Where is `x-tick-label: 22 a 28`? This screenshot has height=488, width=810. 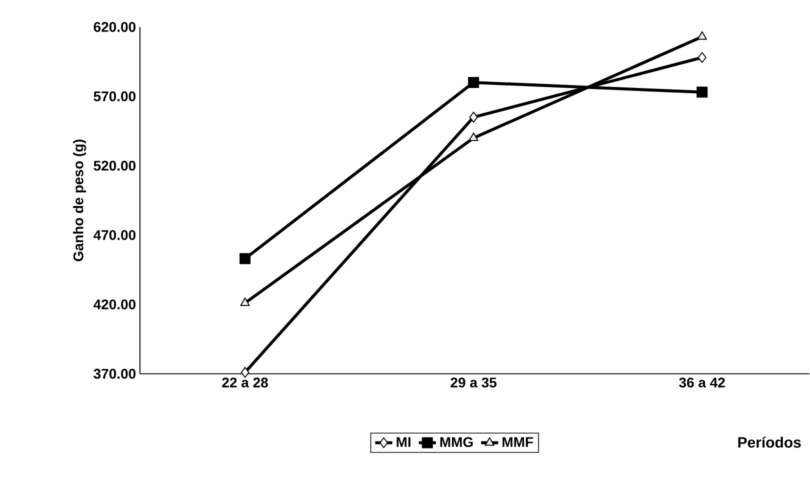 x-tick-label: 22 a 28 is located at coordinates (245, 383).